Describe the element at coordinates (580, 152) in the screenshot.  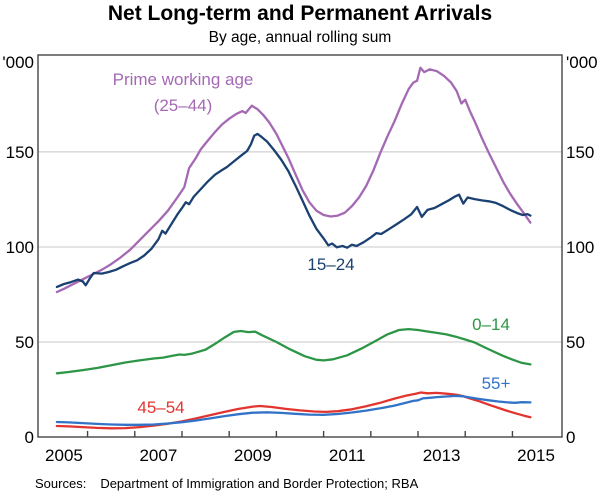
I see `y-tick-label-right: 150` at that location.